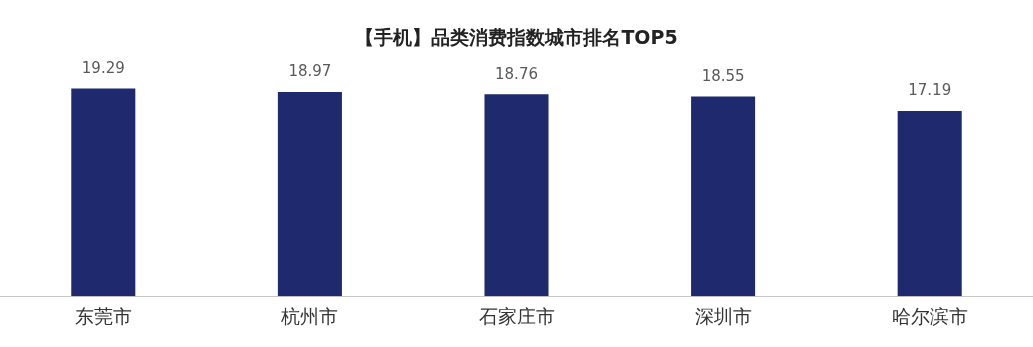 The image size is (1033, 347). Describe the element at coordinates (516, 37) in the screenshot. I see `chart-title: 【手机】品类消费指数城市排名TOP5` at that location.